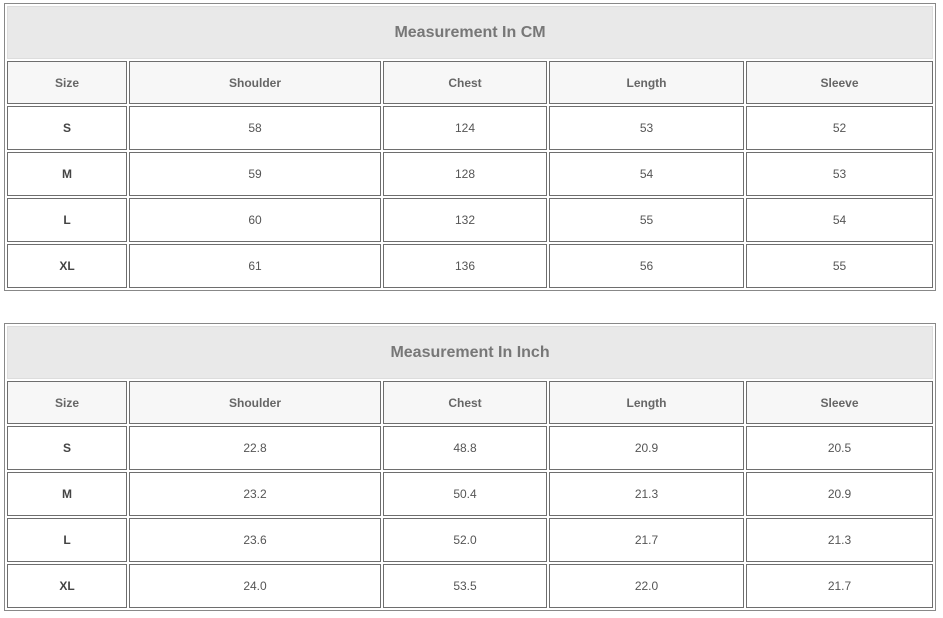 Image resolution: width=943 pixels, height=618 pixels. Describe the element at coordinates (255, 174) in the screenshot. I see `value-cell: 59` at that location.